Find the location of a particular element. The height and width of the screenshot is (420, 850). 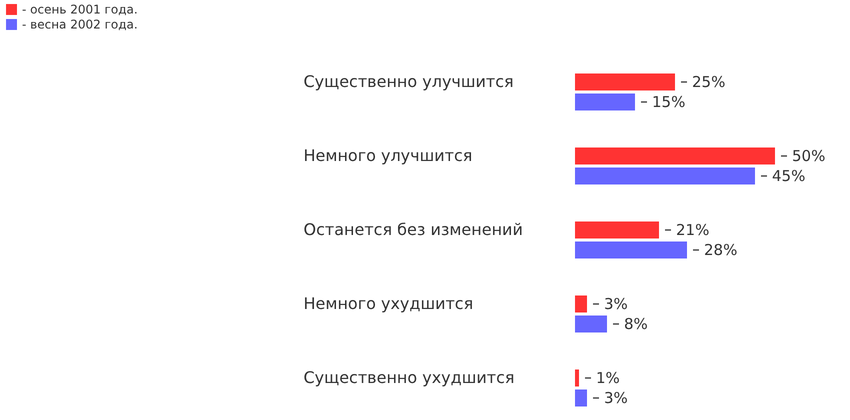

legend-label: - осень 2001 года. is located at coordinates (80, 9).